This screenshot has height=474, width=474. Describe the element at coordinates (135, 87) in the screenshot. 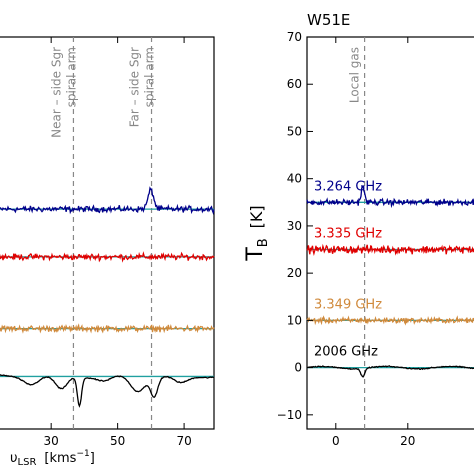

I see `annotation-label: Far – side Sgr` at that location.